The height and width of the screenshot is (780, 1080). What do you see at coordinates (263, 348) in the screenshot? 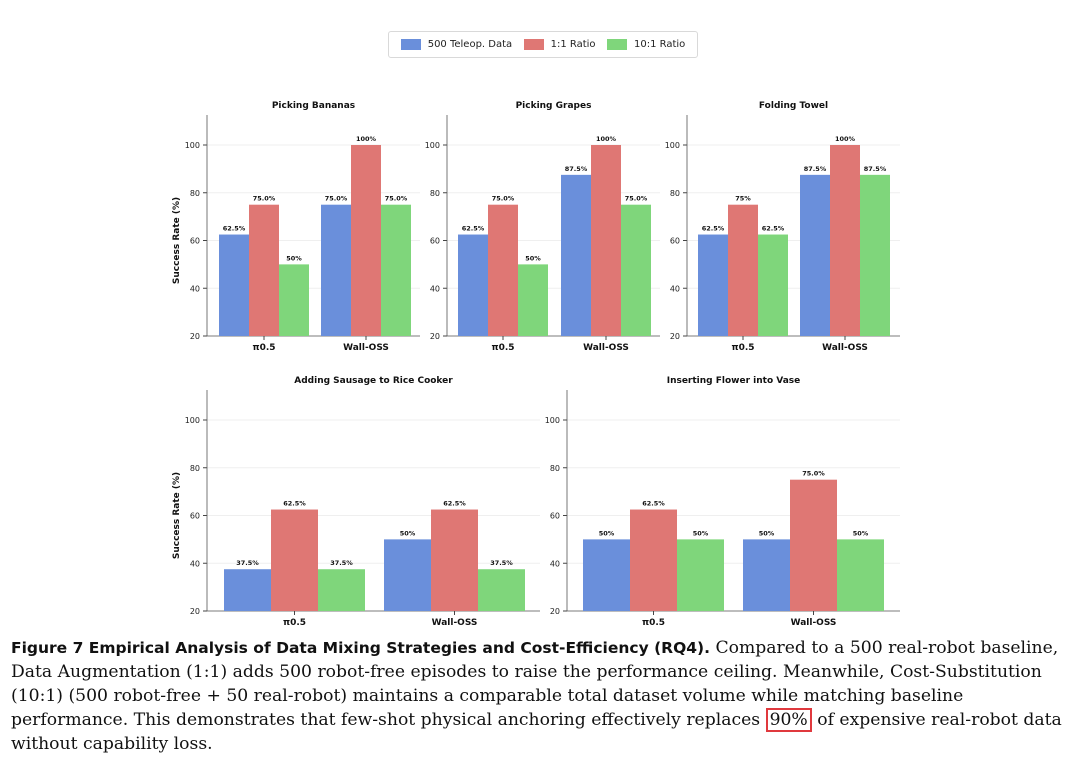
I see `chart-1-x-tick-label: π0.5` at bounding box center [263, 348].